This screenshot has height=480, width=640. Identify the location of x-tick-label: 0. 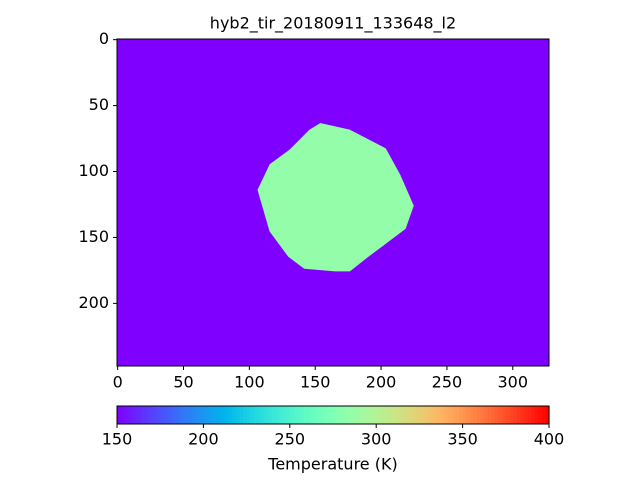
(118, 382).